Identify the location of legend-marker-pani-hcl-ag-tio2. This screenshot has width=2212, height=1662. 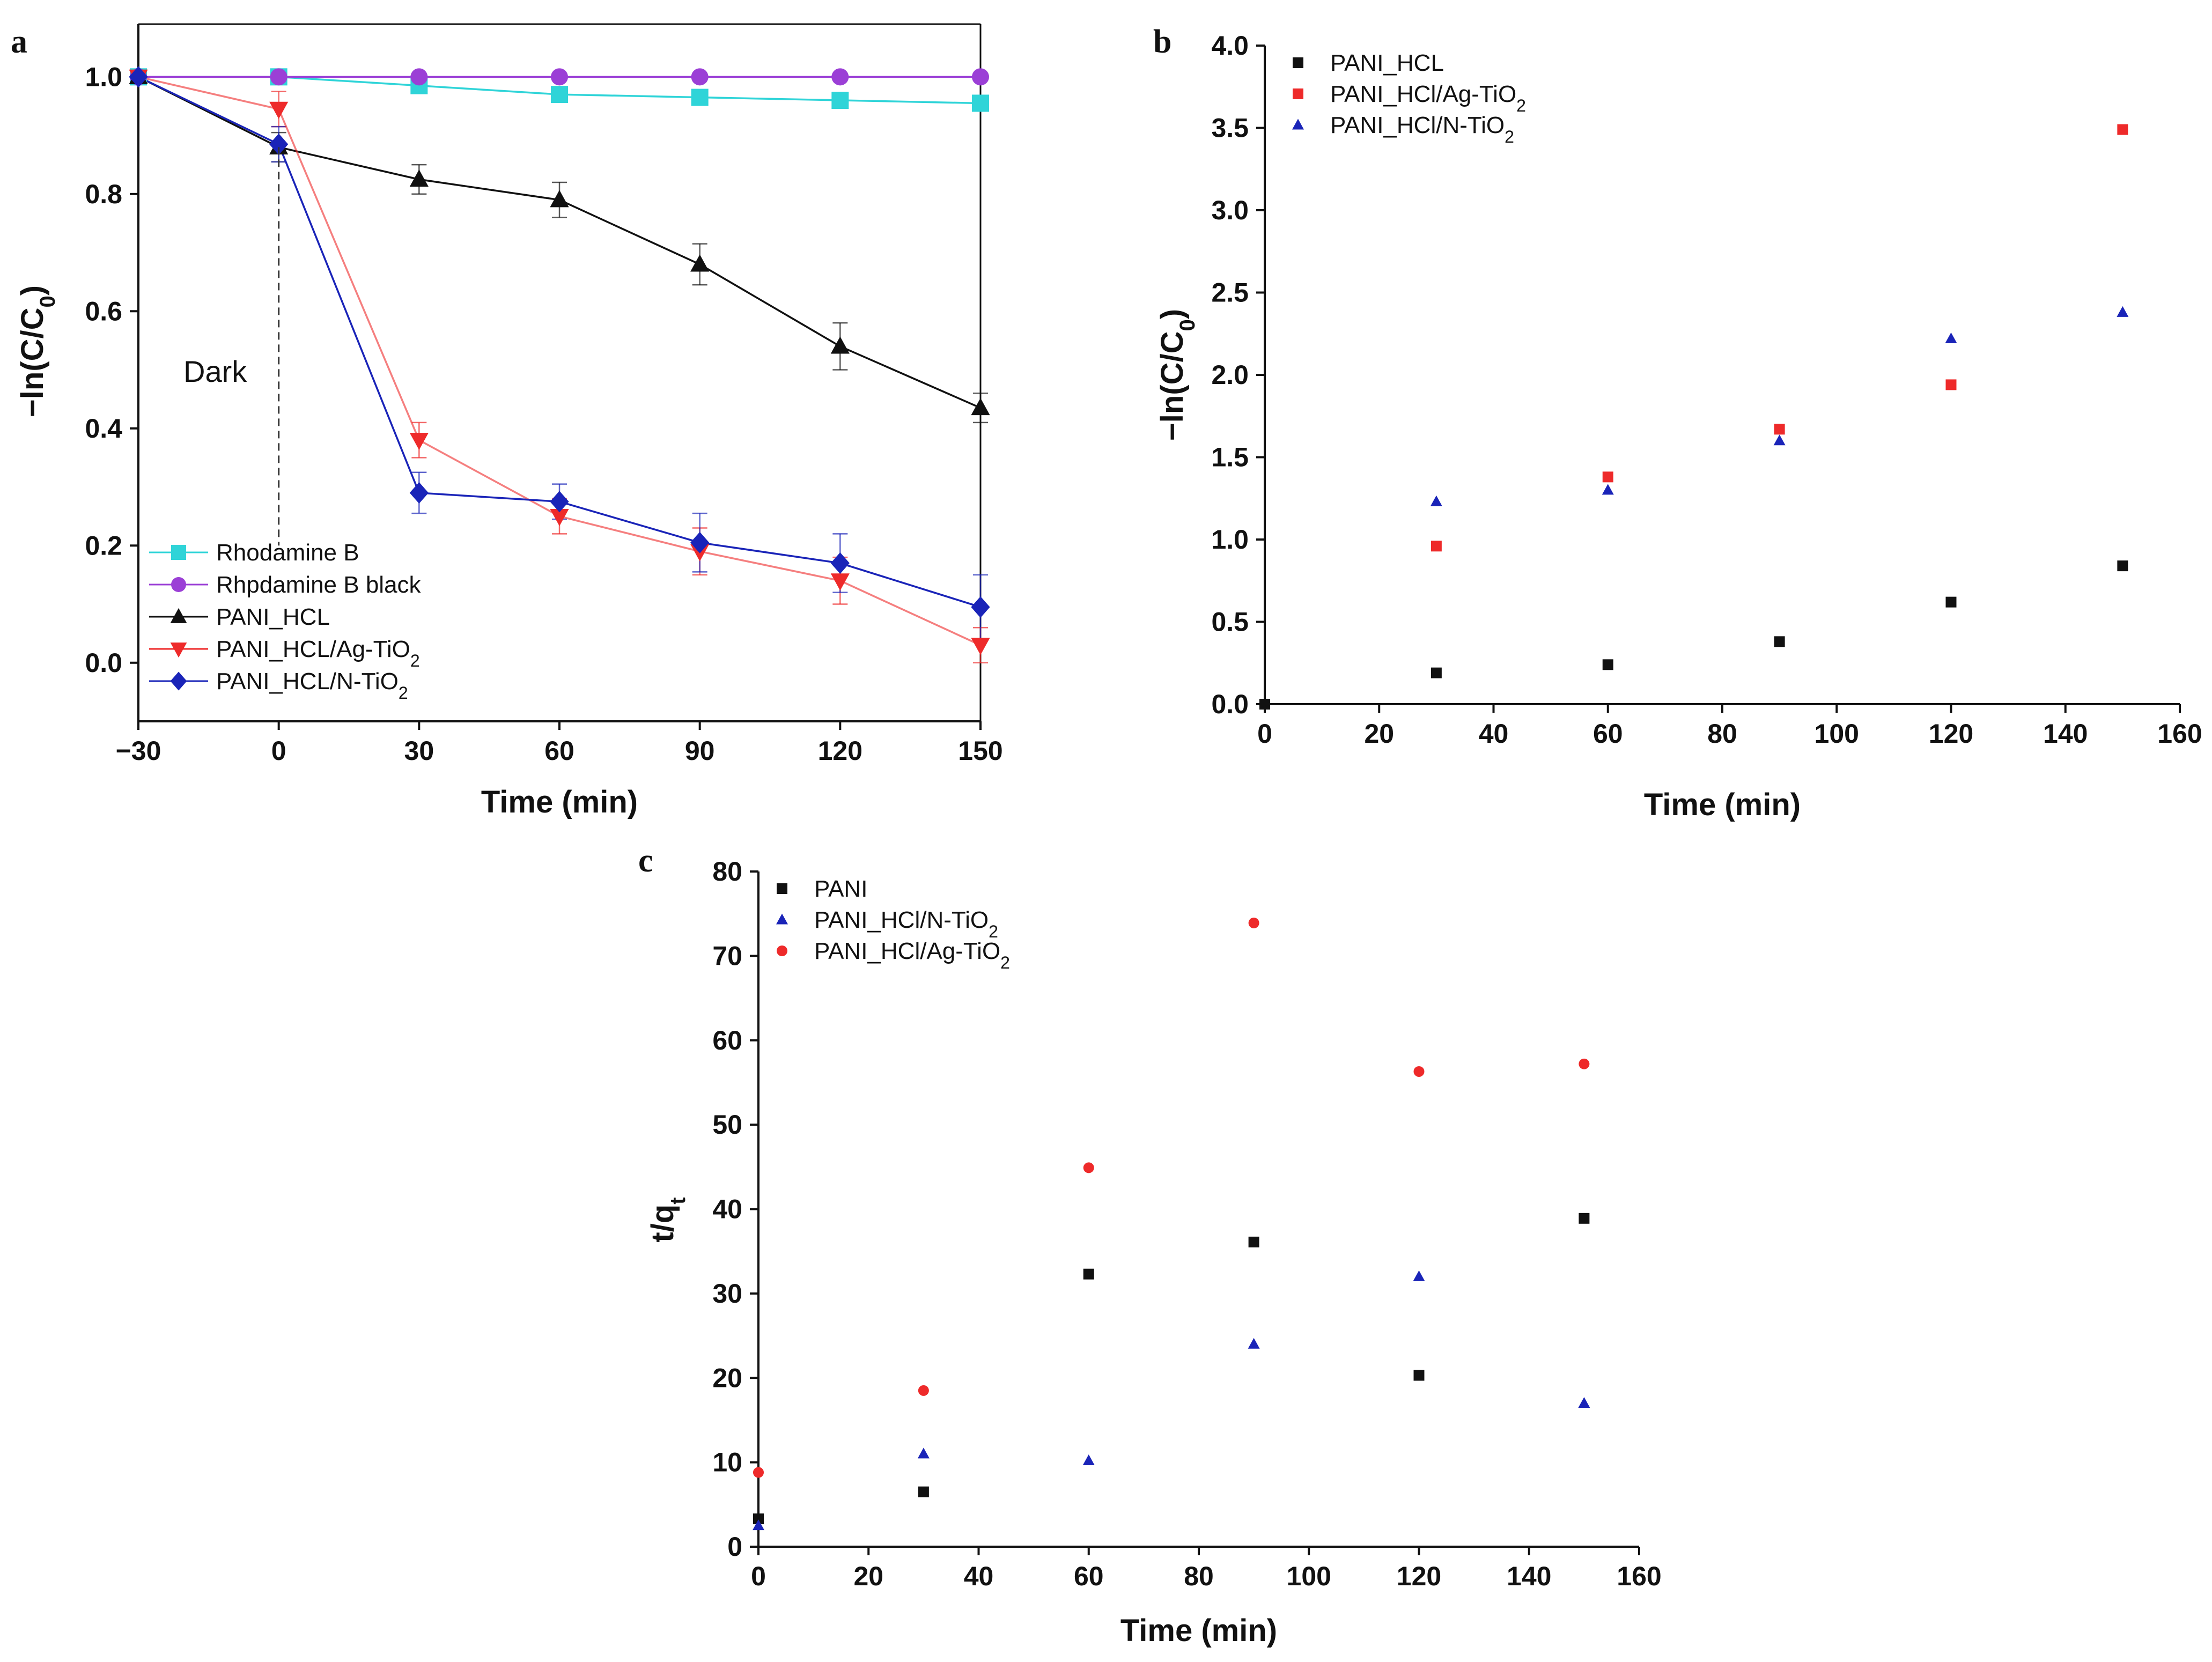
(1298, 93).